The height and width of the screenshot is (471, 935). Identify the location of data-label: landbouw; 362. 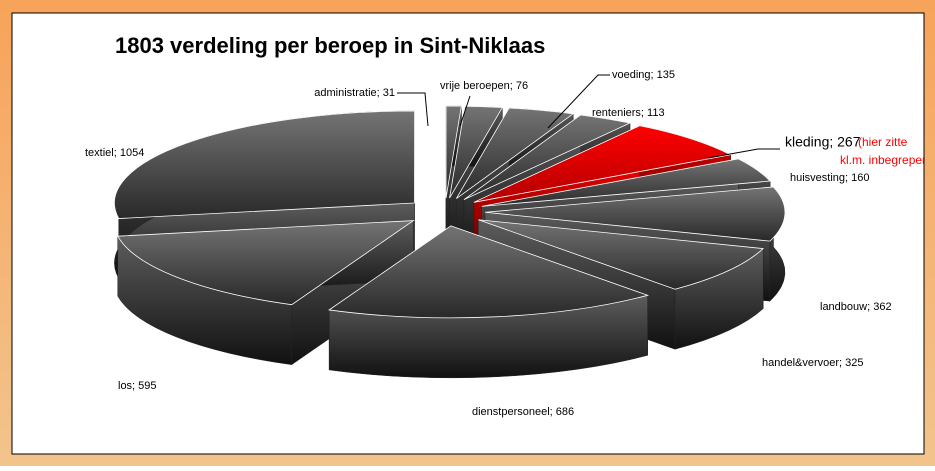
(856, 307).